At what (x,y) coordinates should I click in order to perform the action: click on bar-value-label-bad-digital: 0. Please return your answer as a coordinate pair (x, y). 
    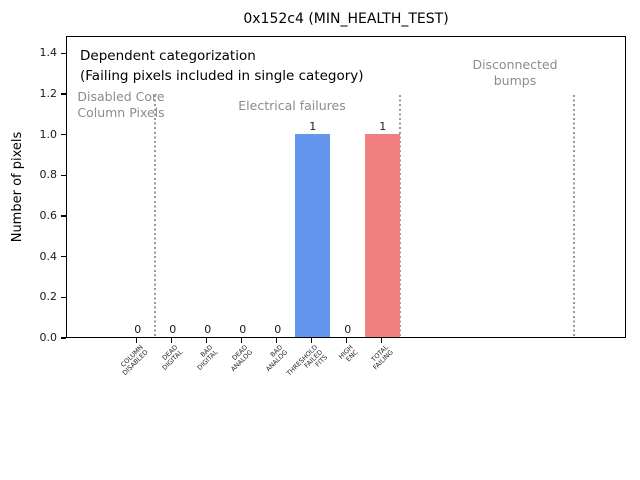
    Looking at the image, I should click on (208, 329).